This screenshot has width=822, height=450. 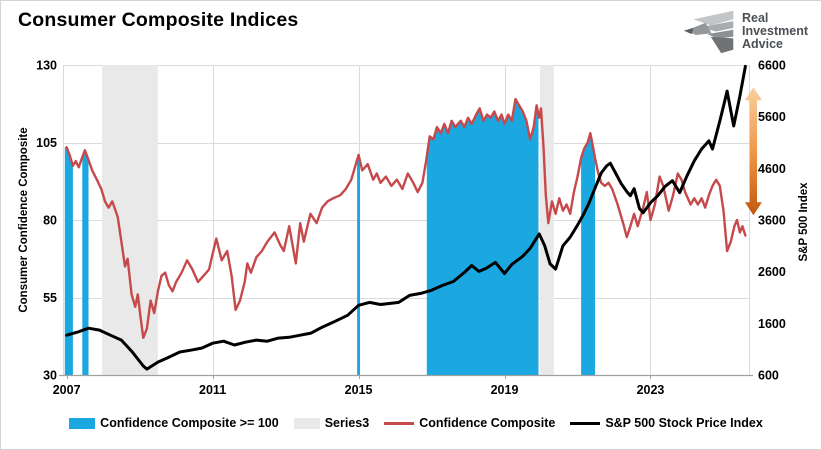 What do you see at coordinates (772, 169) in the screenshot?
I see `y-right-tick-label: 4600` at bounding box center [772, 169].